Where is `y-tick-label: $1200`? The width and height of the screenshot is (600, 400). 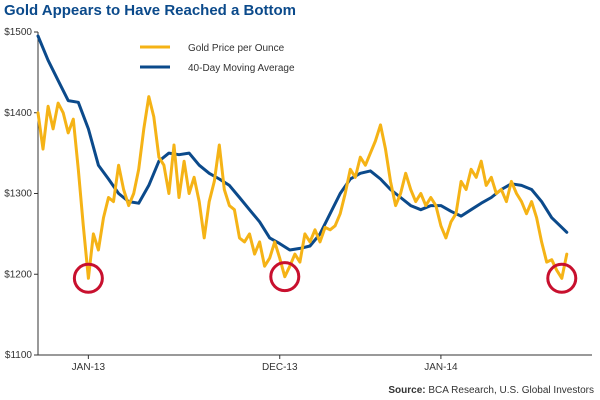
y-tick-label: $1200 is located at coordinates (18, 274).